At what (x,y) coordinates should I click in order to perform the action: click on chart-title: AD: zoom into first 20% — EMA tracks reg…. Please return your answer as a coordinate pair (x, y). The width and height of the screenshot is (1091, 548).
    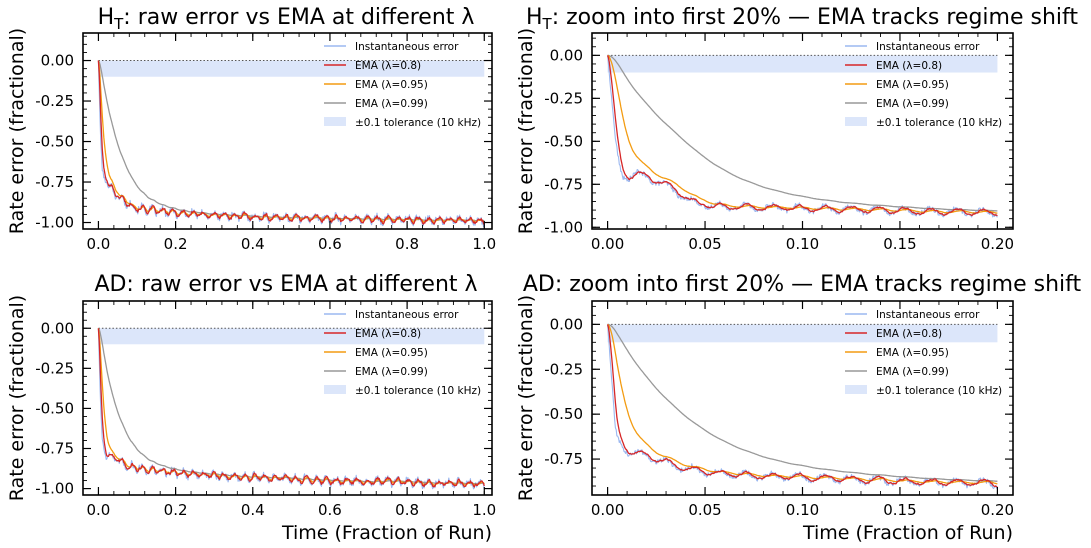
    Looking at the image, I should click on (802, 284).